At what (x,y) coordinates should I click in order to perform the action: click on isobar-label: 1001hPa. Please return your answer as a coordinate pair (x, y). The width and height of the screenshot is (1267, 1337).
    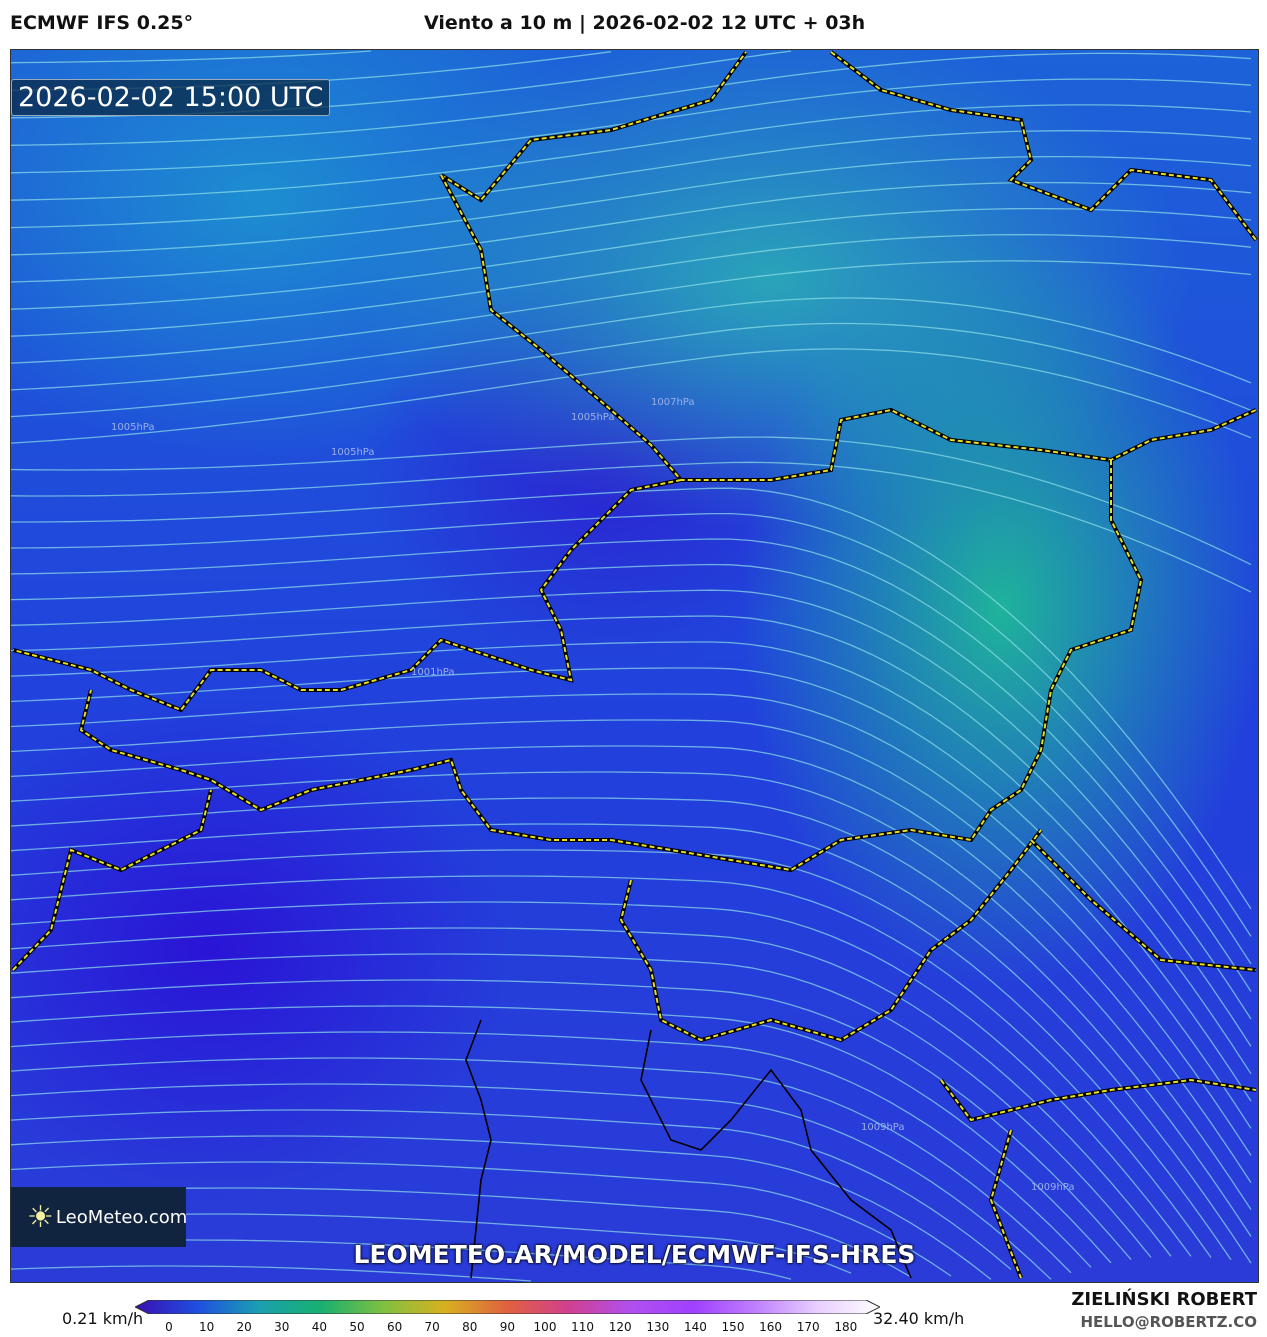
    Looking at the image, I should click on (433, 672).